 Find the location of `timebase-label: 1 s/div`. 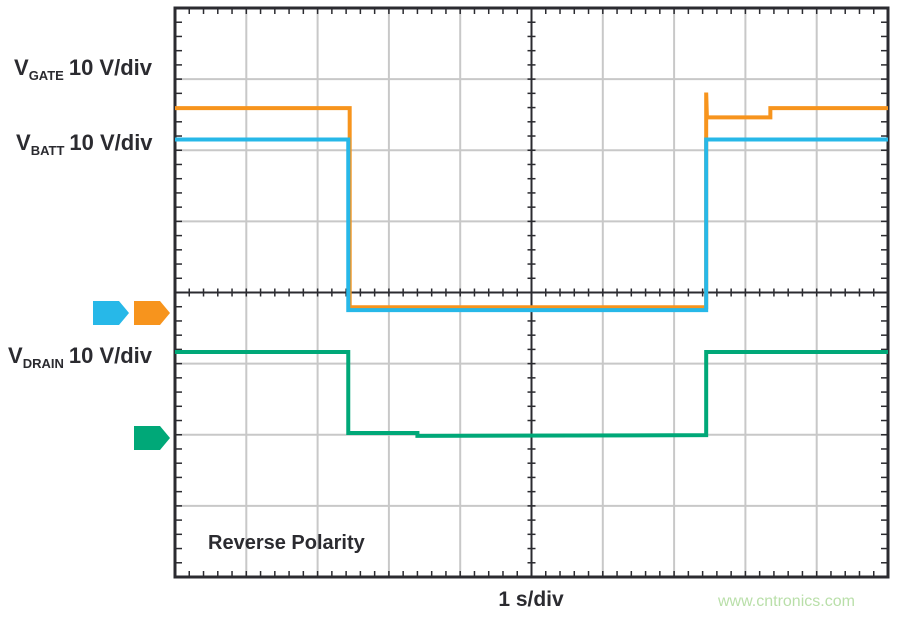

timebase-label: 1 s/div is located at coordinates (531, 599).